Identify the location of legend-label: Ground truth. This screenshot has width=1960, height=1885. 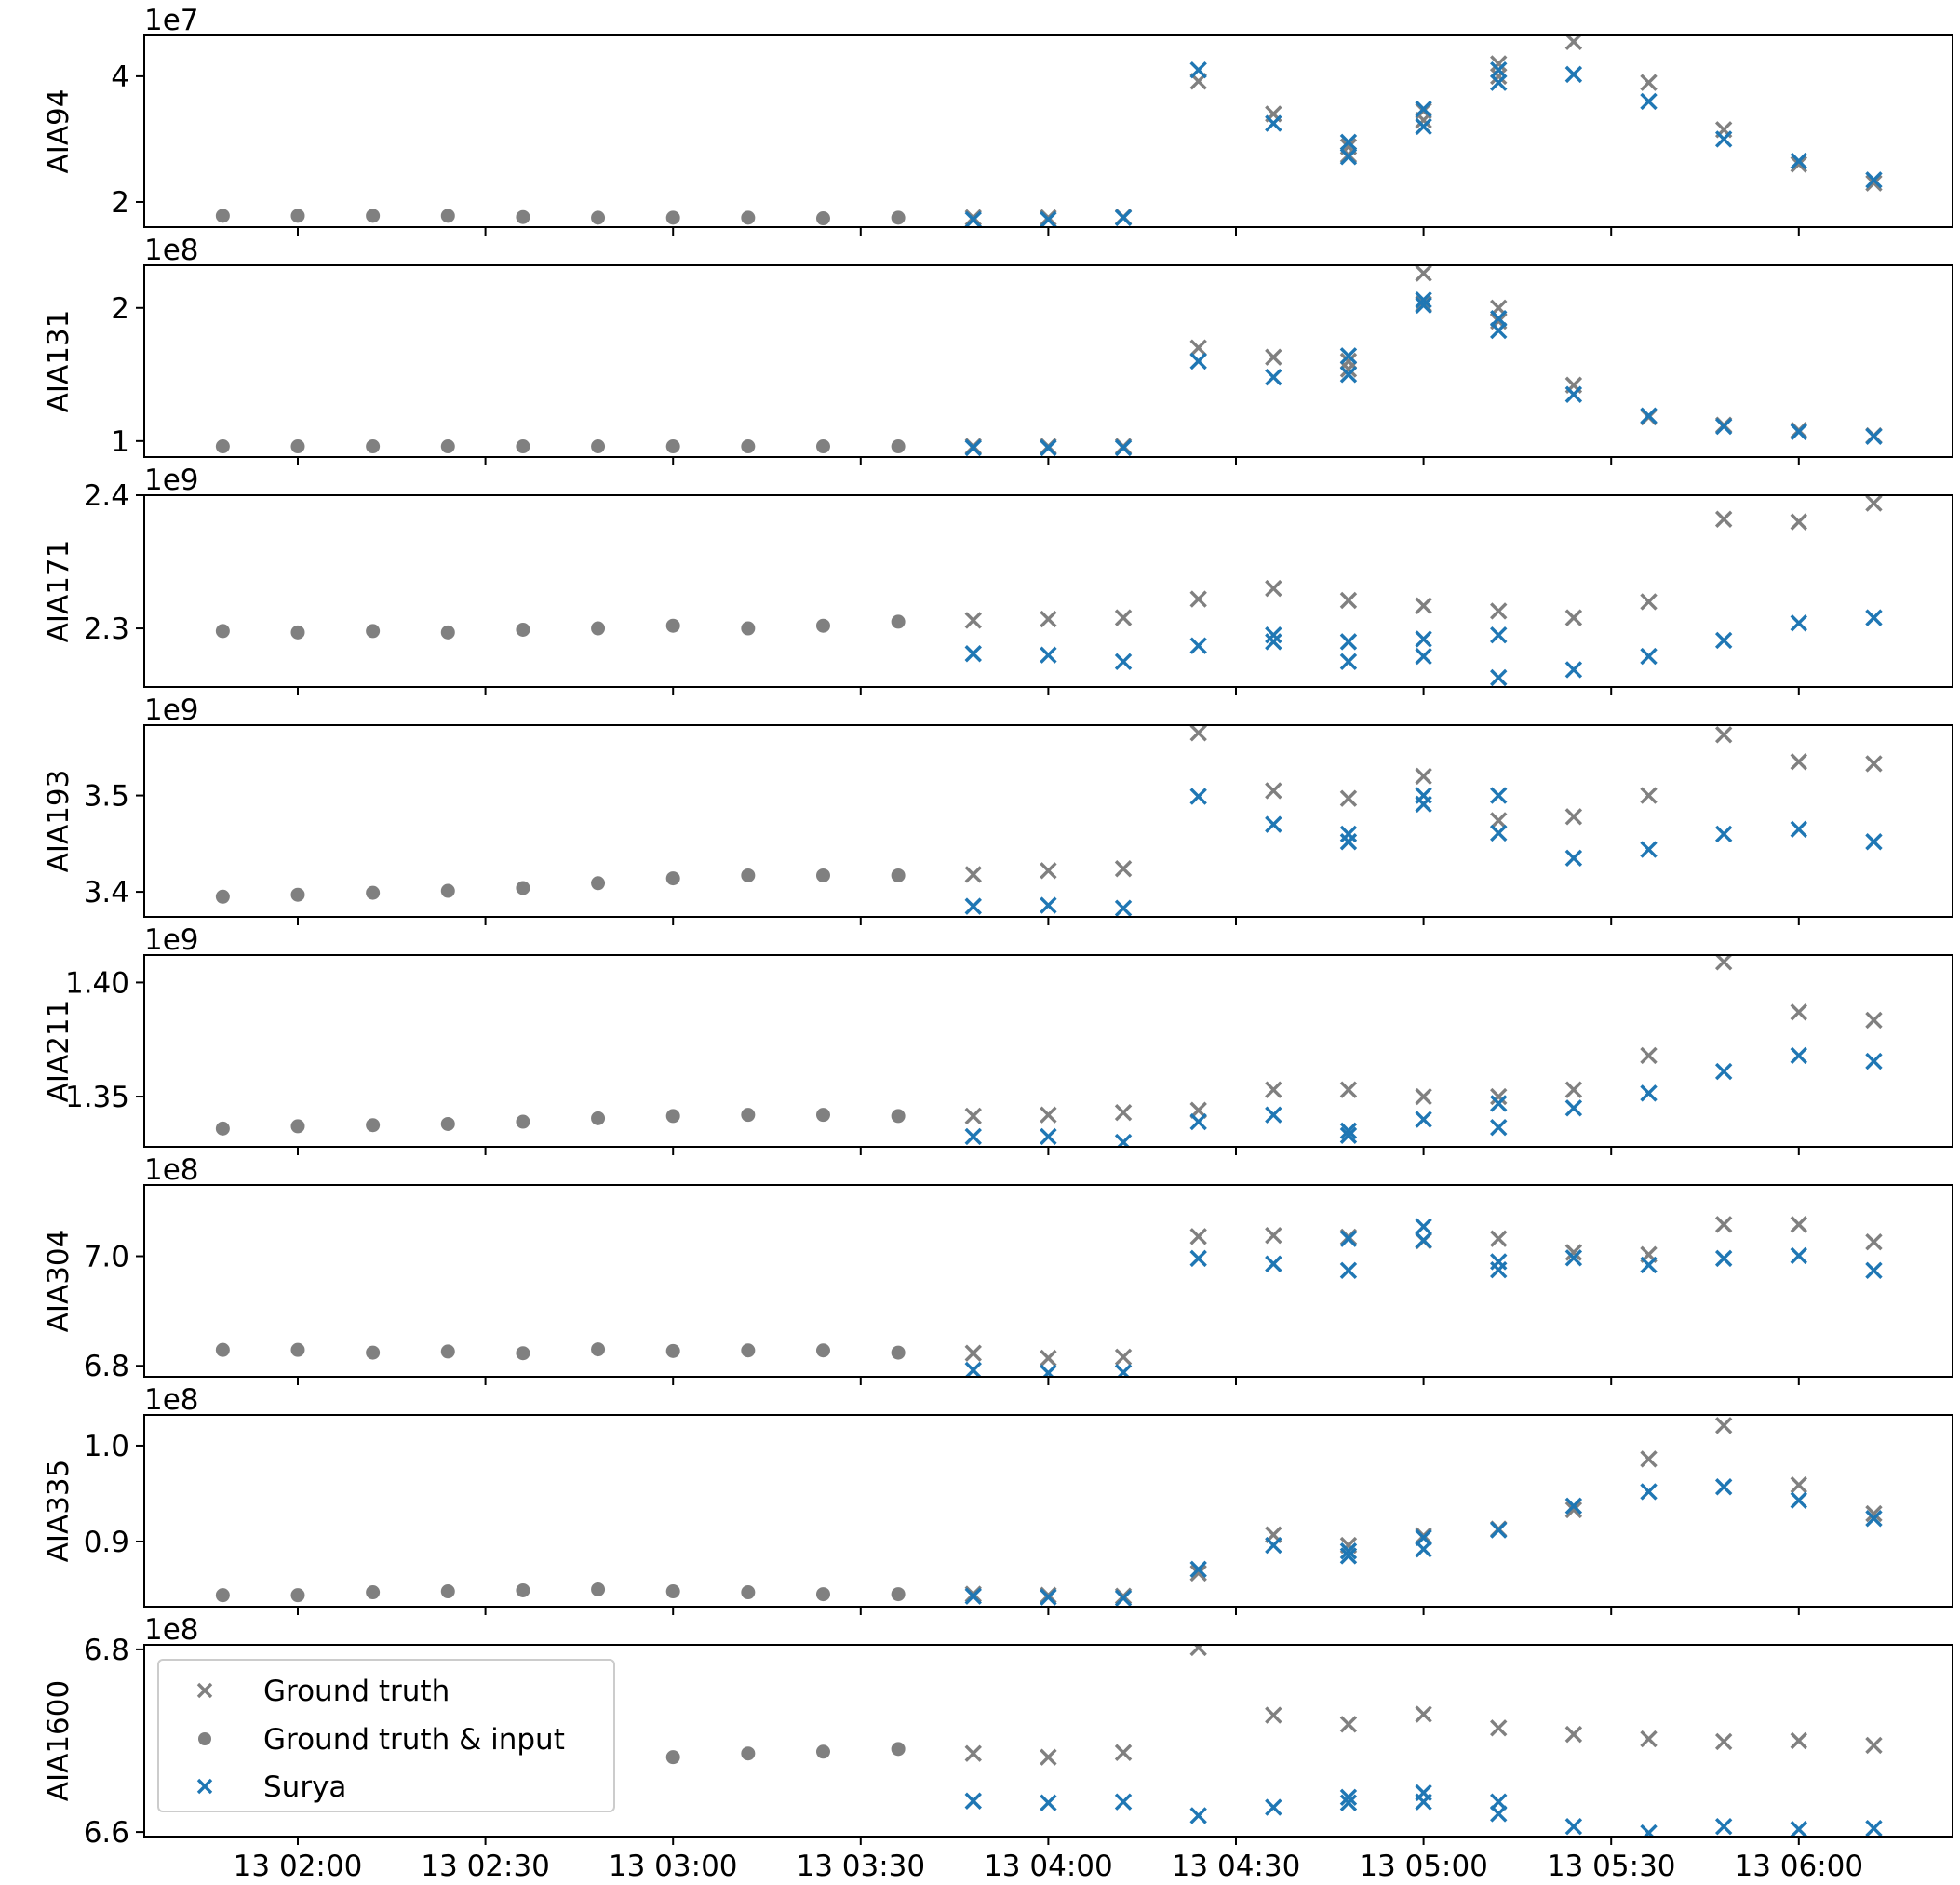
(356, 1691).